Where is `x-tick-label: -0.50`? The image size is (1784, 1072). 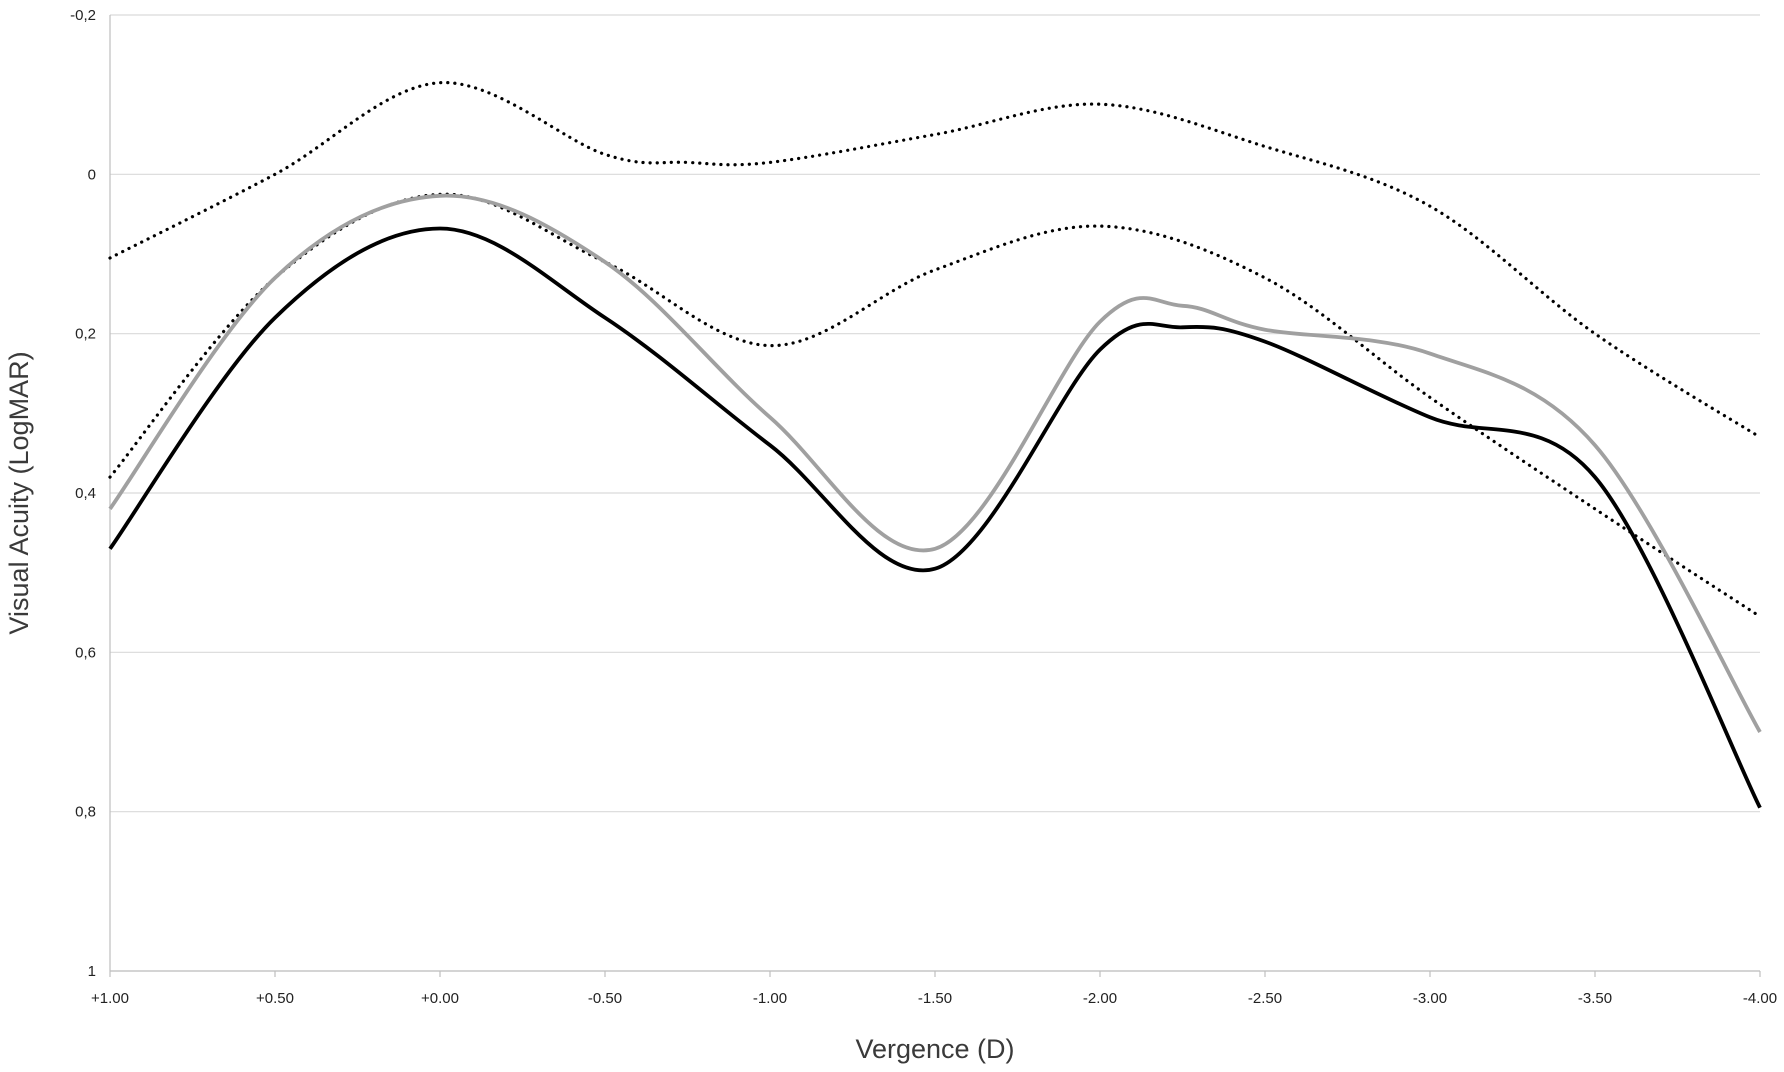 x-tick-label: -0.50 is located at coordinates (605, 998).